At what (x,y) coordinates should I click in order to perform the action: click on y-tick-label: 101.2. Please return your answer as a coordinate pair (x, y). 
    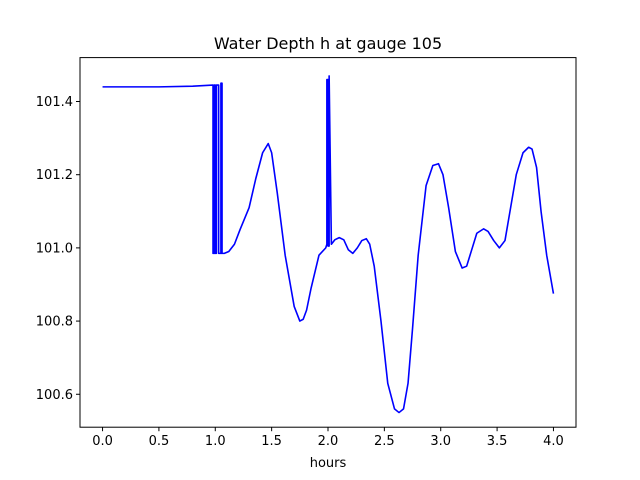
    Looking at the image, I should click on (54, 175).